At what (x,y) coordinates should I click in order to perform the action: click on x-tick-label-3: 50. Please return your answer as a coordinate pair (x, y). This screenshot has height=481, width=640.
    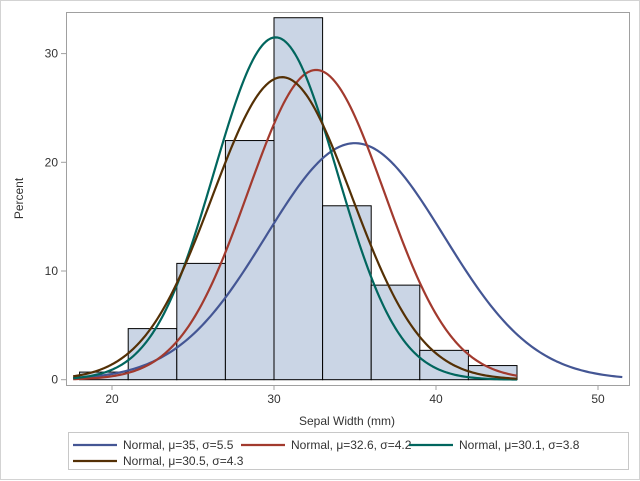
    Looking at the image, I should click on (598, 399).